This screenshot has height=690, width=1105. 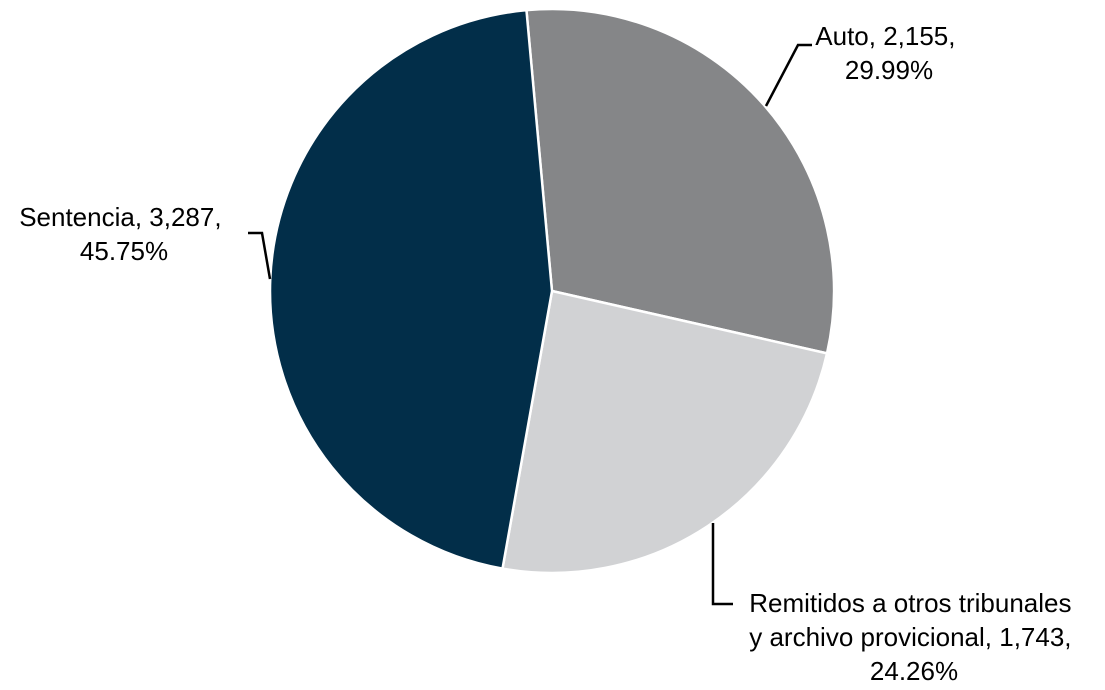 I want to click on pie-slice-auto, so click(x=680, y=181).